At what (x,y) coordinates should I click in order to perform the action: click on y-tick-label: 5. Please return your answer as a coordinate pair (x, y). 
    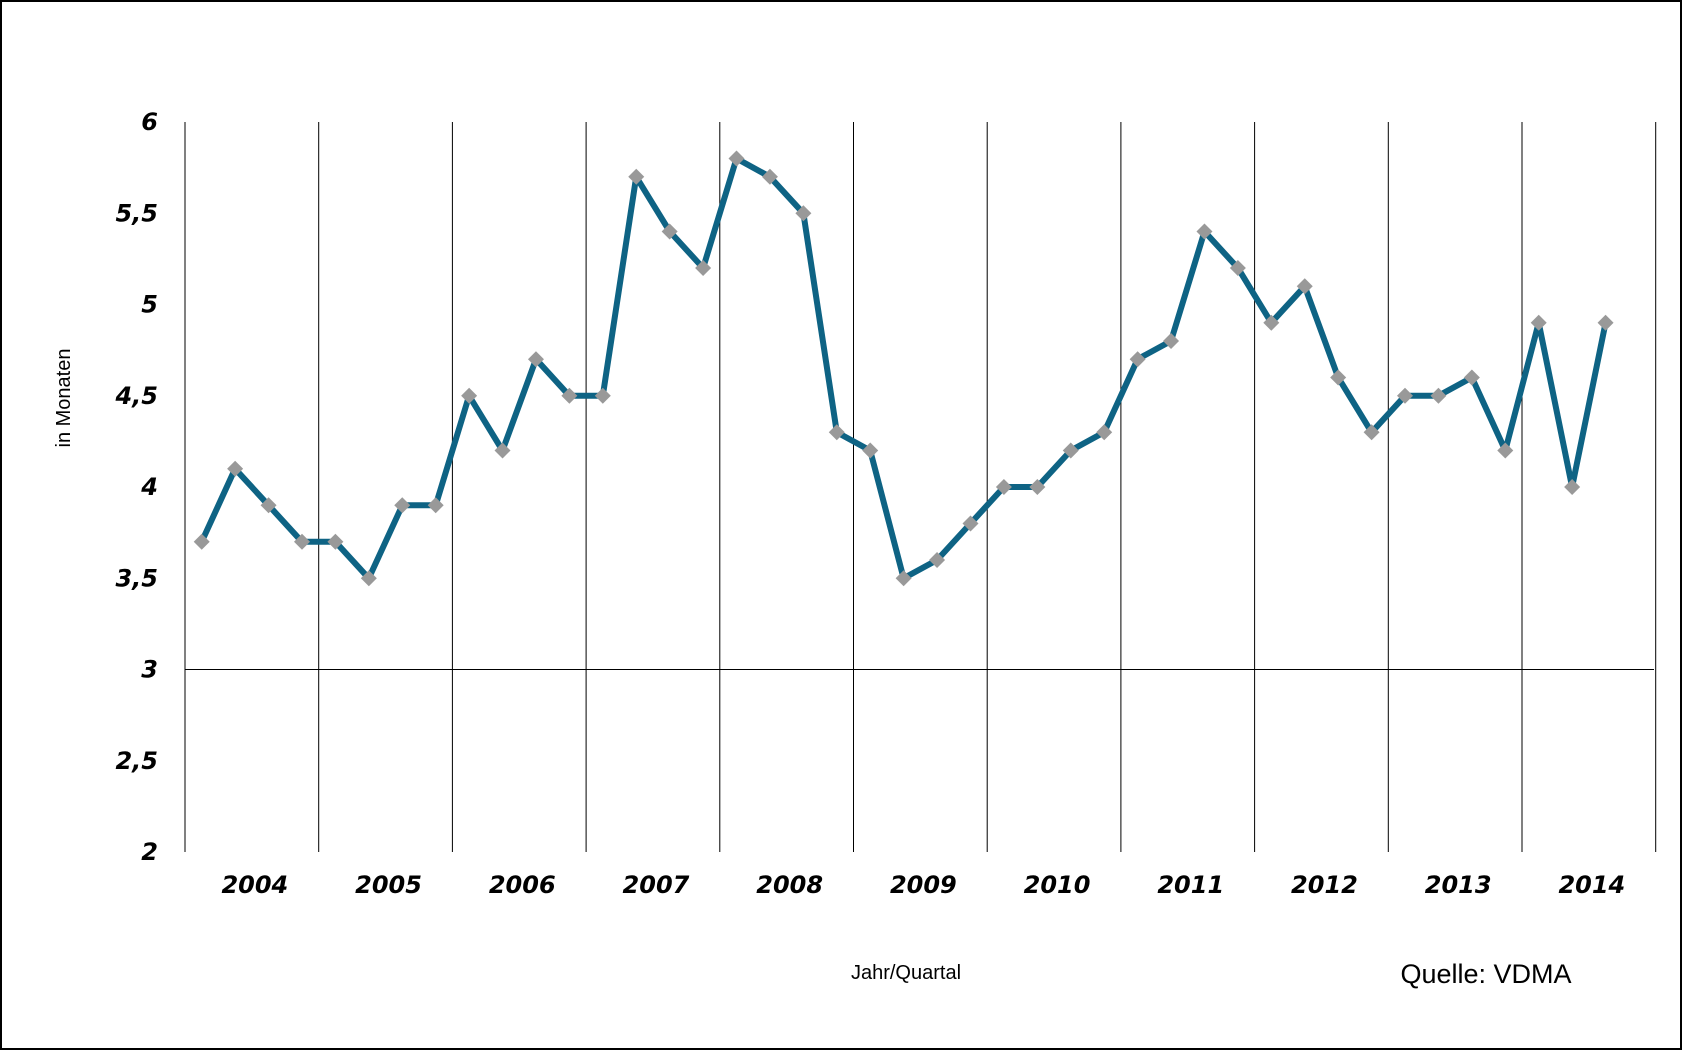
    Looking at the image, I should click on (149, 305).